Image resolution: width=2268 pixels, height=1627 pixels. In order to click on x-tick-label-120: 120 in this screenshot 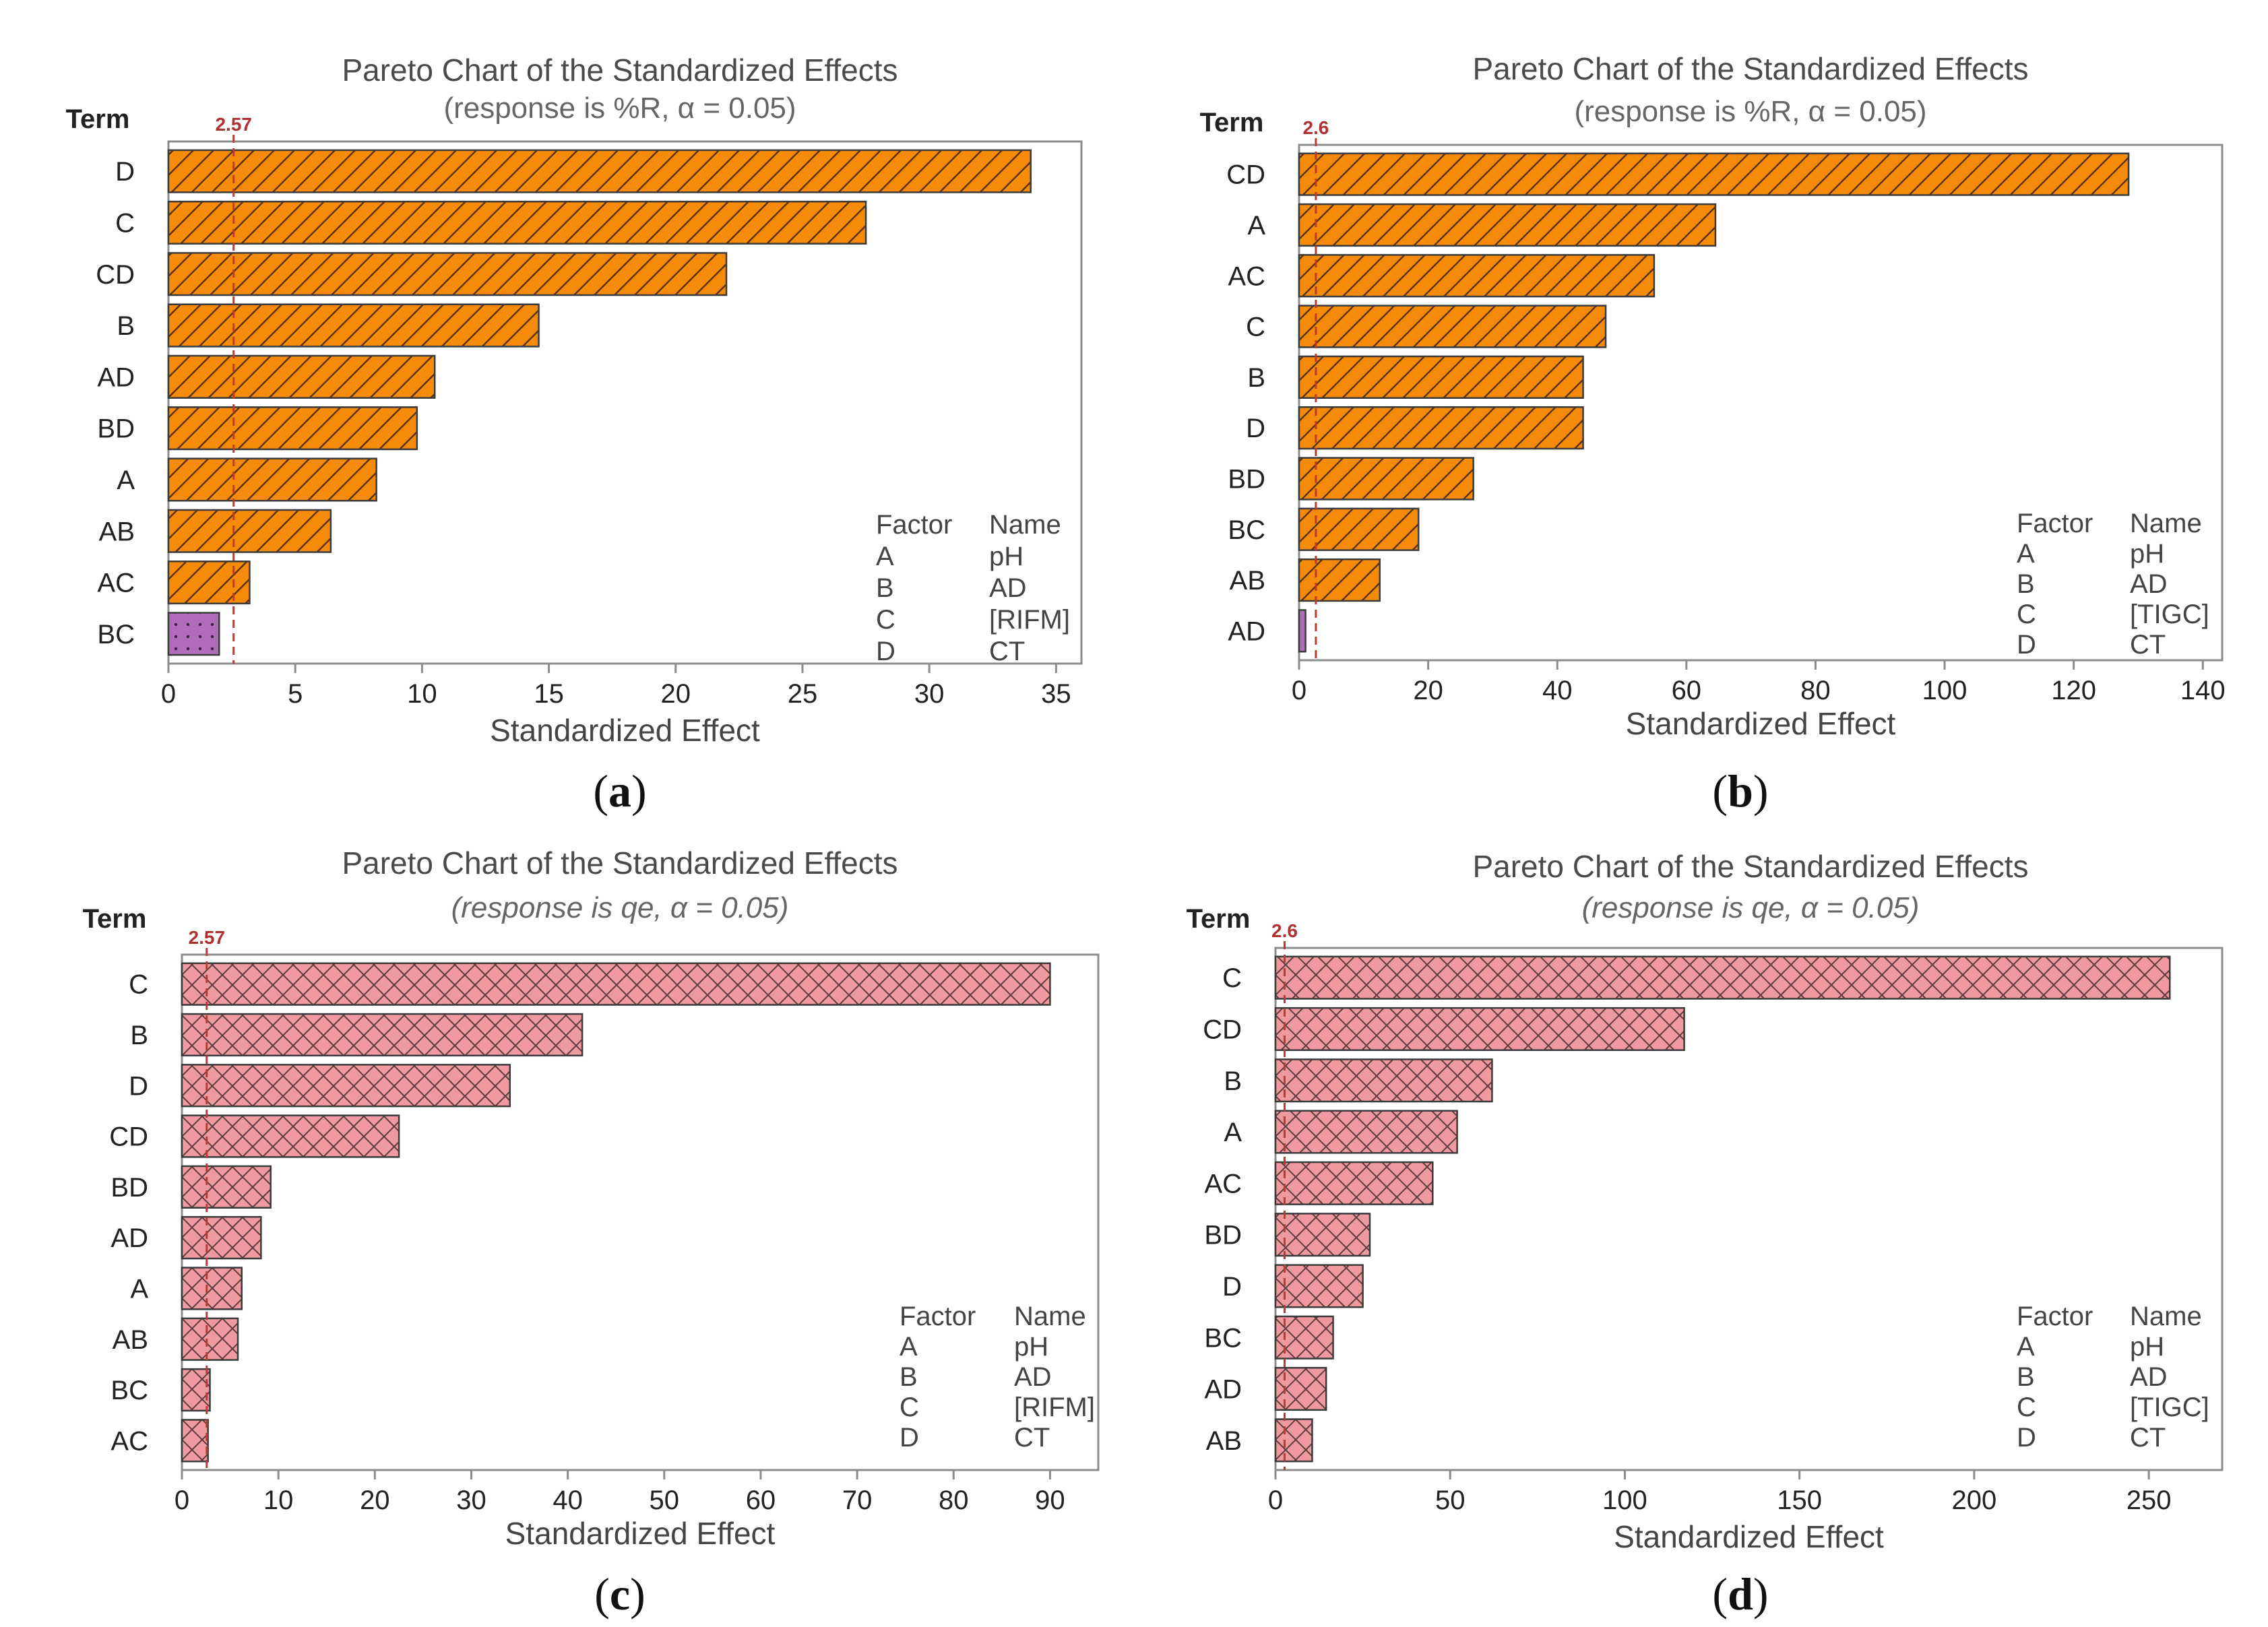, I will do `click(2073, 690)`.